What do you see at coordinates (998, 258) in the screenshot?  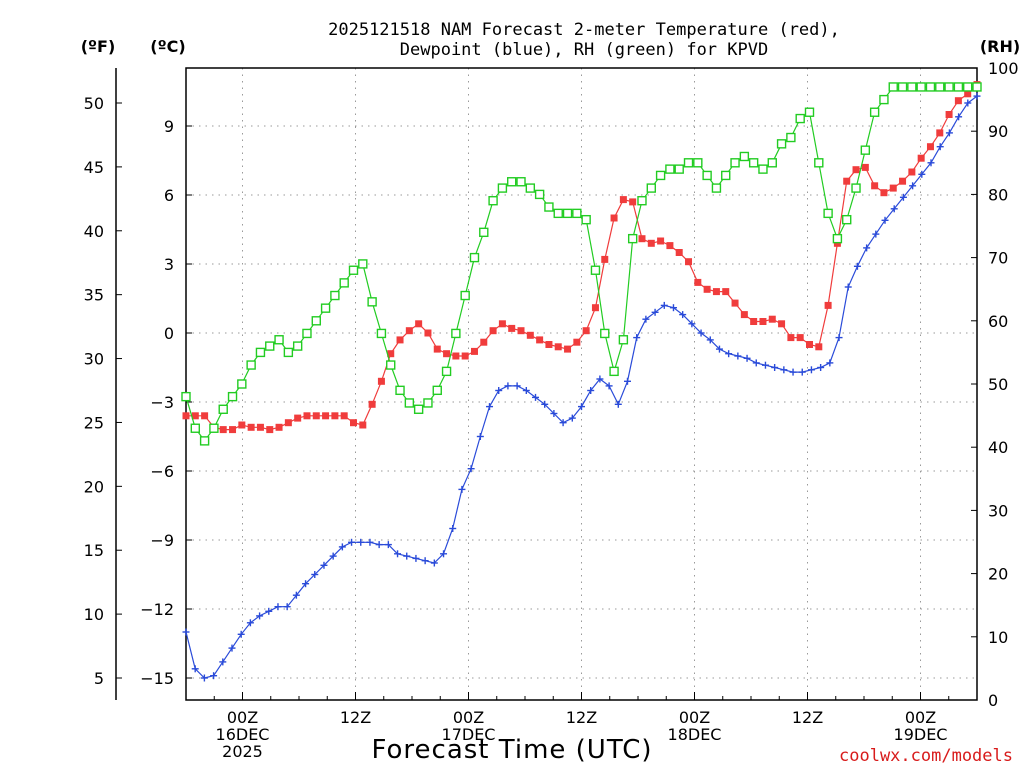 I see `rh-tick-label: 70` at bounding box center [998, 258].